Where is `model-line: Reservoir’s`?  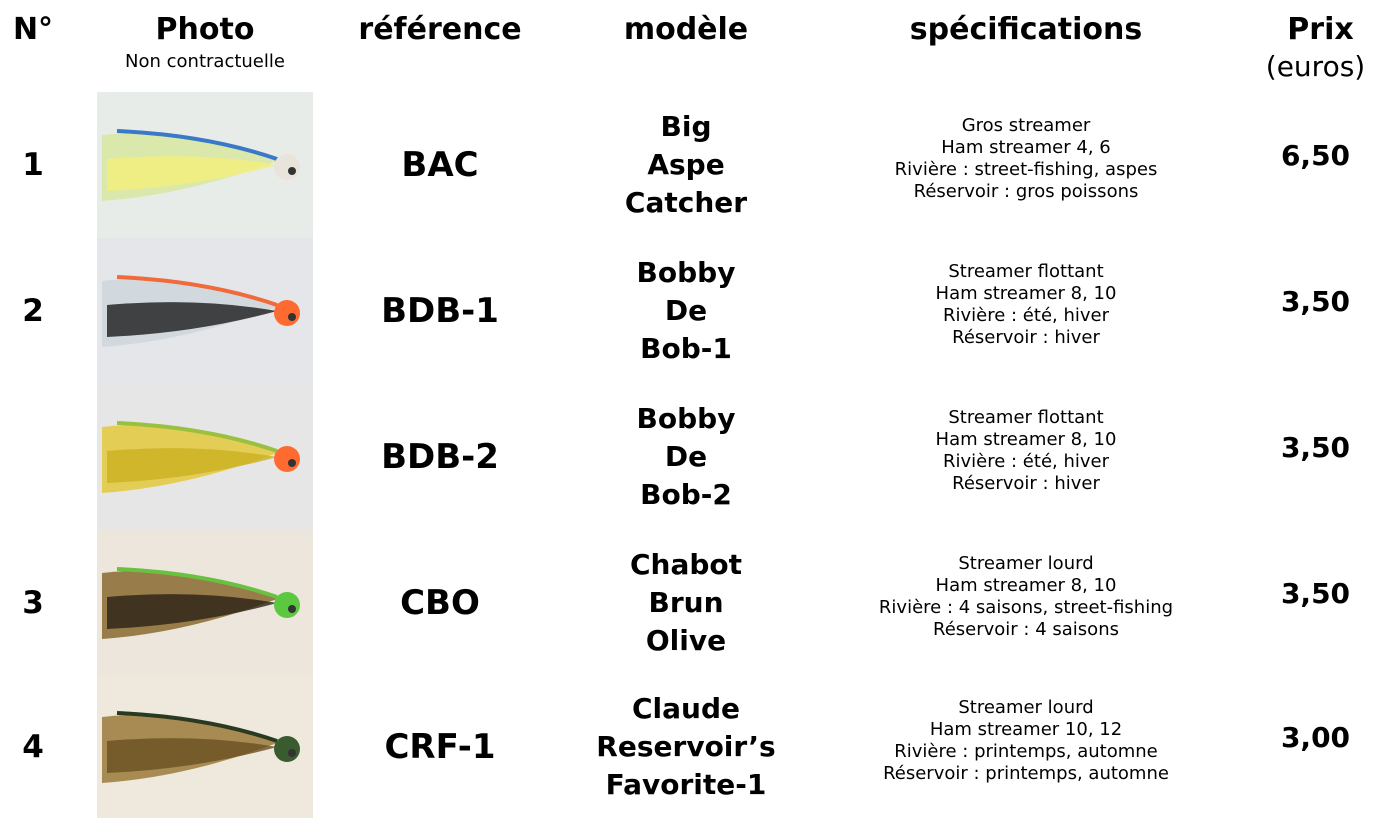
model-line: Reservoir’s is located at coordinates (686, 746).